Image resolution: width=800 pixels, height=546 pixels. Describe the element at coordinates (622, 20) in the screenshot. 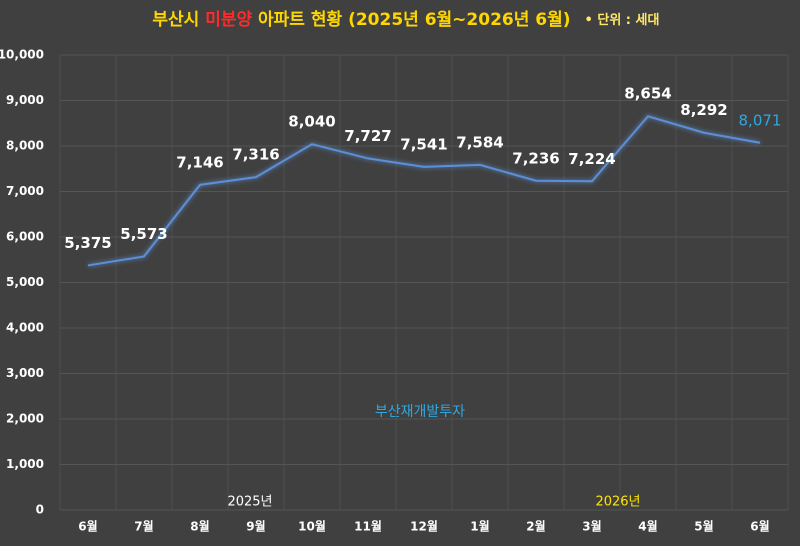

I see `unit-note: • 단위 : 세대` at that location.